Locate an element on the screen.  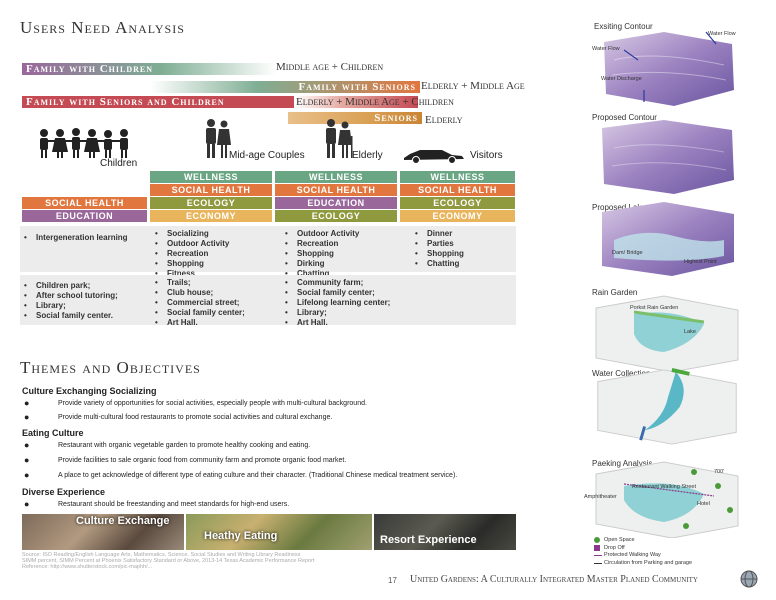
list-item: Children park; is located at coordinates (70, 286).